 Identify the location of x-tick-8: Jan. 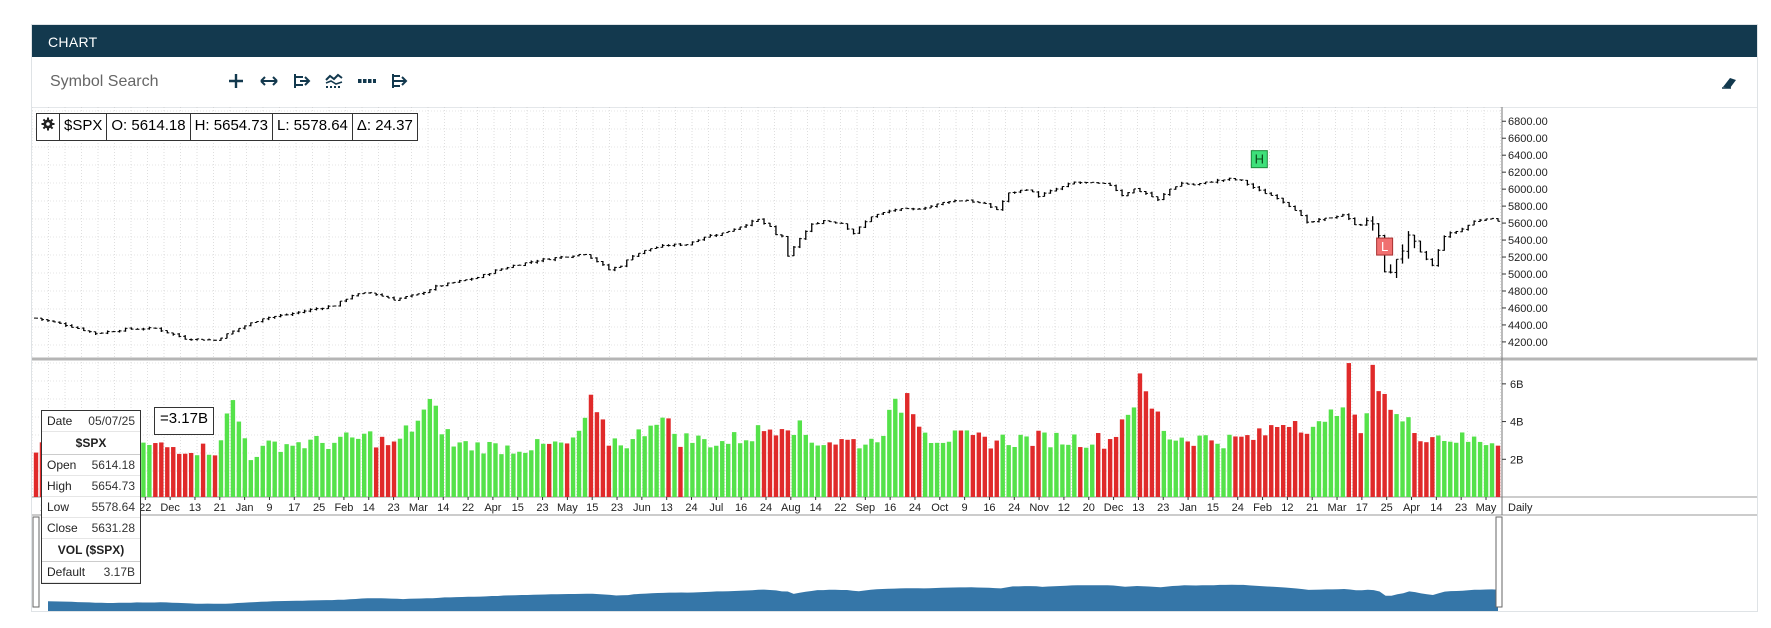
(245, 508).